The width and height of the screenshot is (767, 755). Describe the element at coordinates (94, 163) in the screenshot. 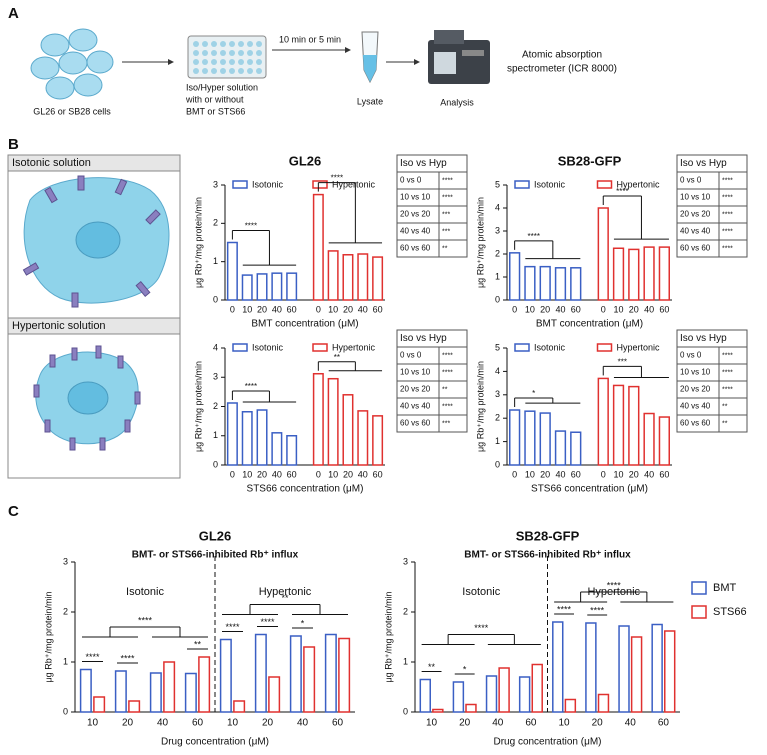

I see `illustration-header` at that location.